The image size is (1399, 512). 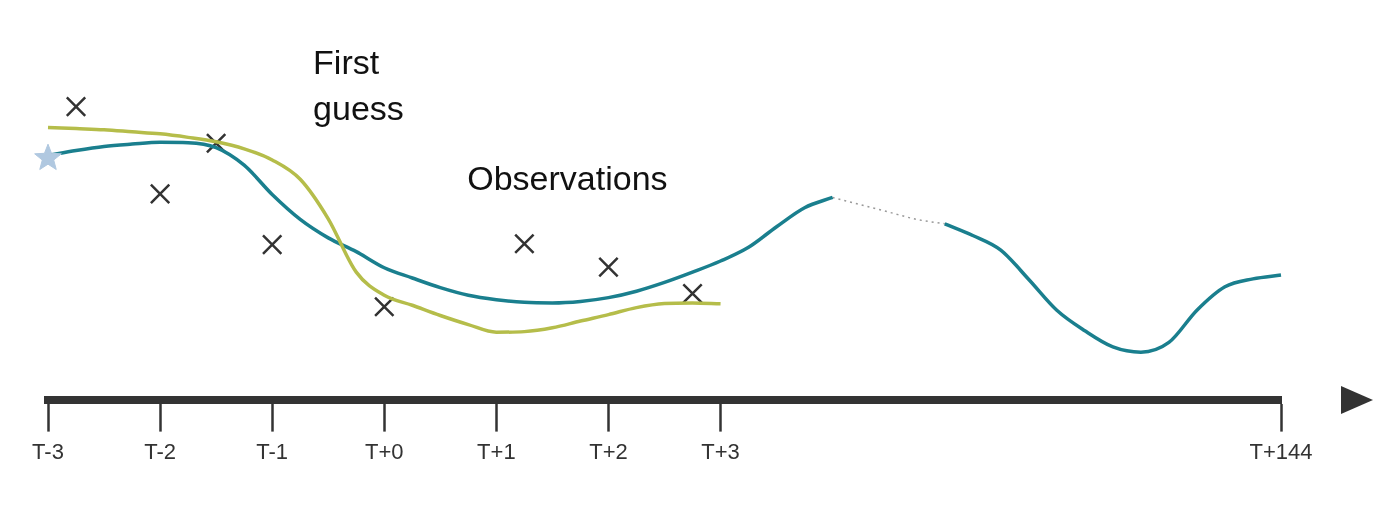 What do you see at coordinates (567, 178) in the screenshot?
I see `annotation: Observations` at bounding box center [567, 178].